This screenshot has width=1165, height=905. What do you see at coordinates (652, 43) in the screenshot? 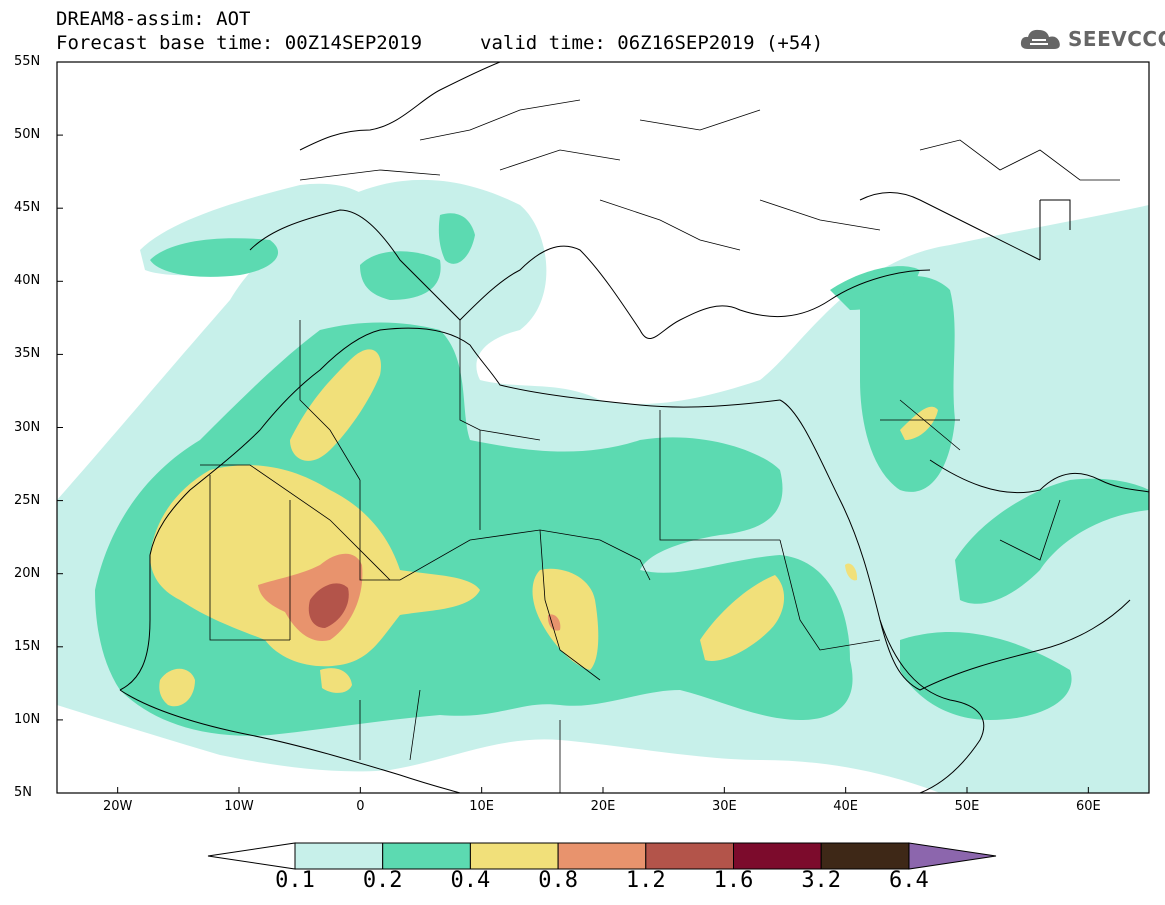
I see `valid-time: valid time: 06Z16SEP2019 (+54)` at bounding box center [652, 43].